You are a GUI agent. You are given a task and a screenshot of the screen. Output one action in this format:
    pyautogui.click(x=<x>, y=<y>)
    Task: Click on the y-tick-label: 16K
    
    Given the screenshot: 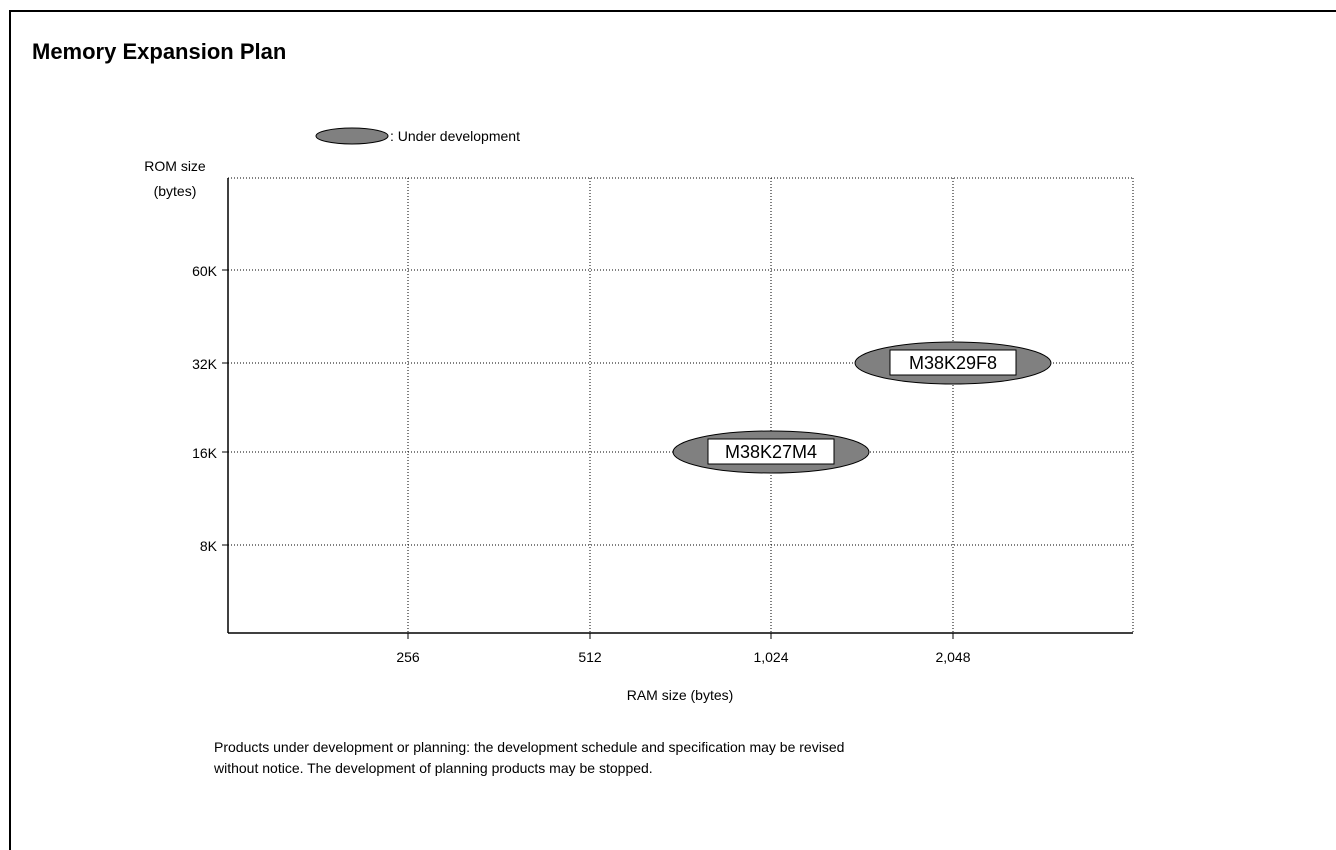 What is the action you would take?
    pyautogui.click(x=205, y=453)
    